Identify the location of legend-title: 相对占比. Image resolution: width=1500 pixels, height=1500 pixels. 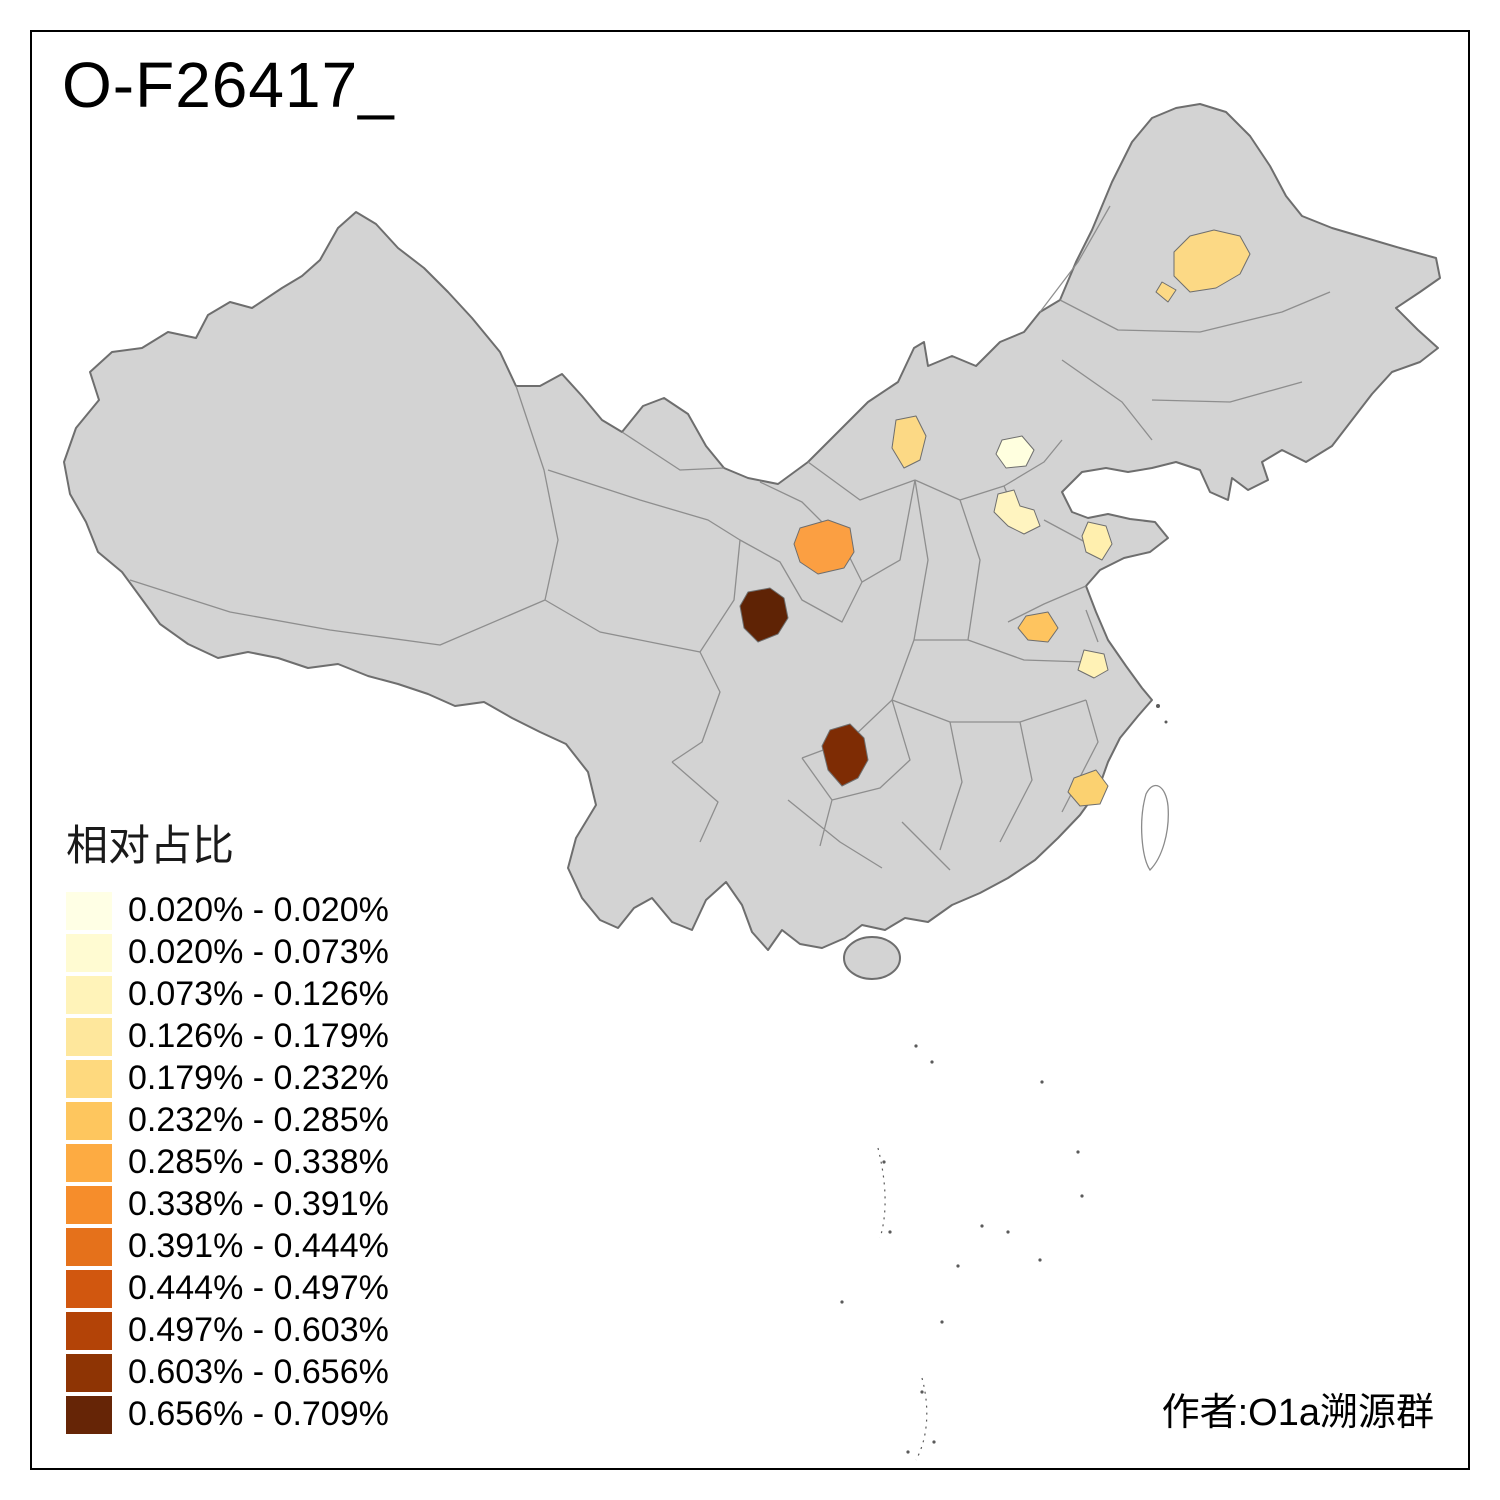
(150, 845).